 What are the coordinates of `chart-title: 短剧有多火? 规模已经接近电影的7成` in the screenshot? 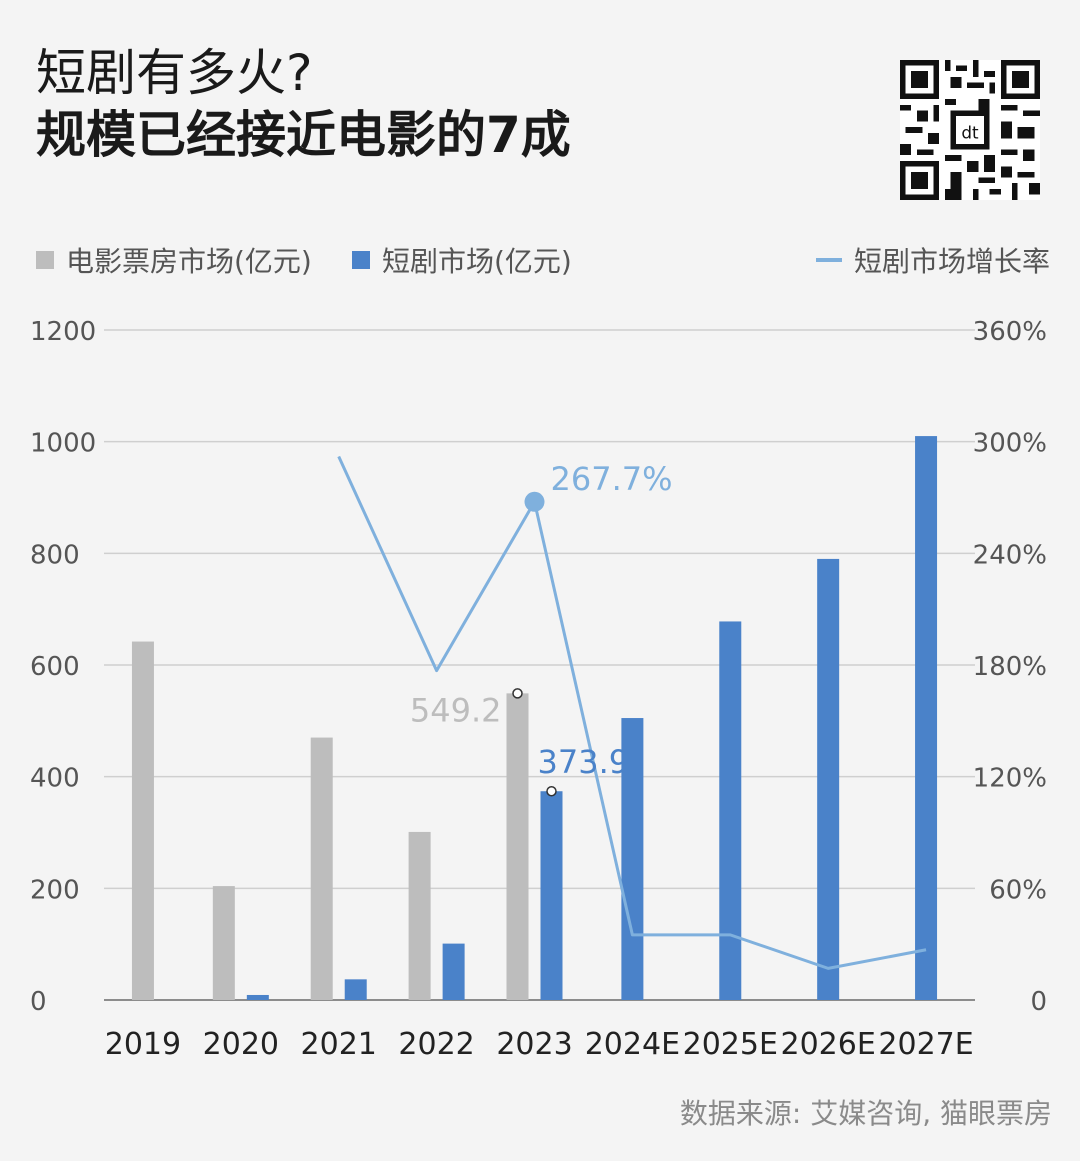 It's located at (303, 104).